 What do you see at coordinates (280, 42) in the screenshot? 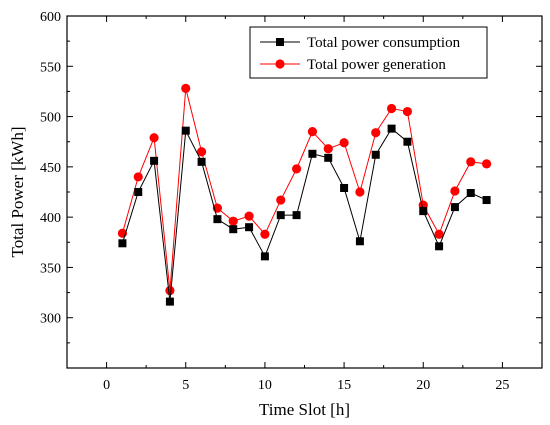
I see `legend-marker-consumption` at bounding box center [280, 42].